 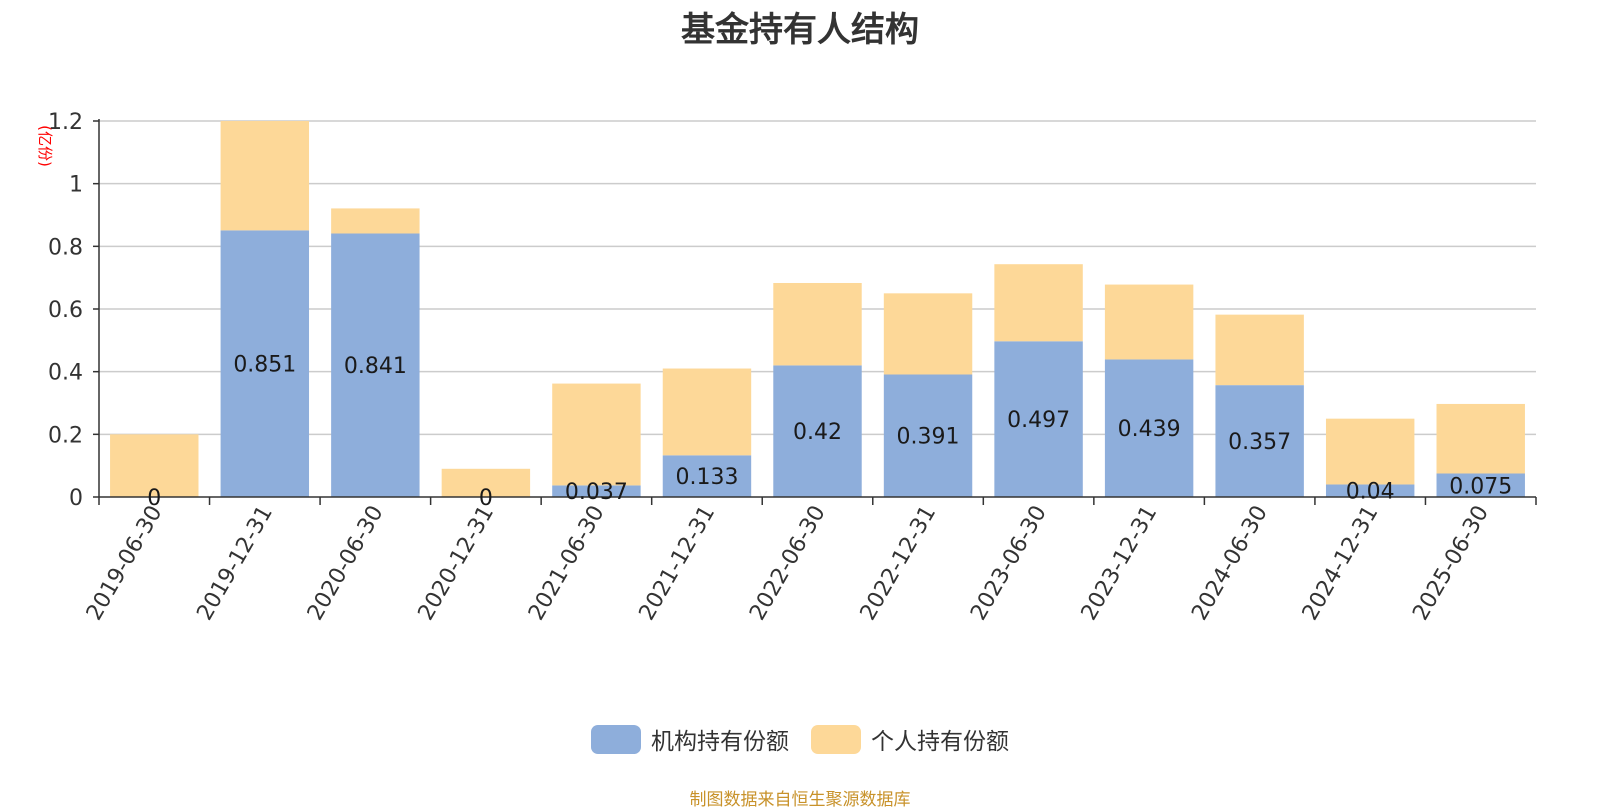 I want to click on x-tick-label: 2019-06-30, so click(x=125, y=563).